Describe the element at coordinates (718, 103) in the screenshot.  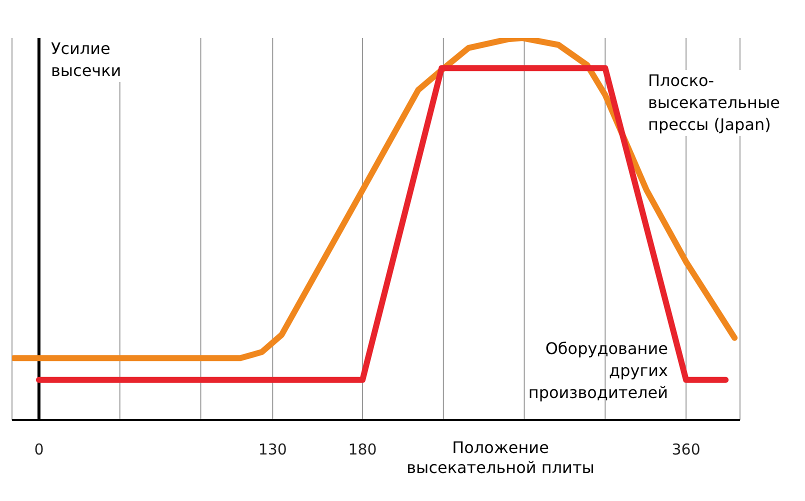
I see `series-label: Плоско-высекательные прессы (Japan)` at that location.